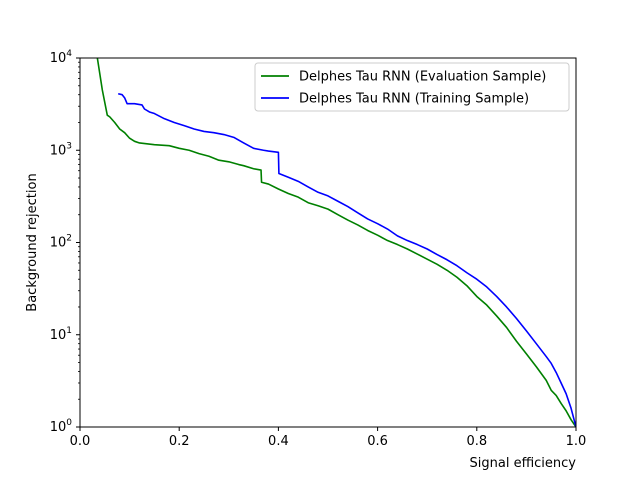 The width and height of the screenshot is (640, 480). I want to click on x-tick-label: 0.8, so click(476, 441).